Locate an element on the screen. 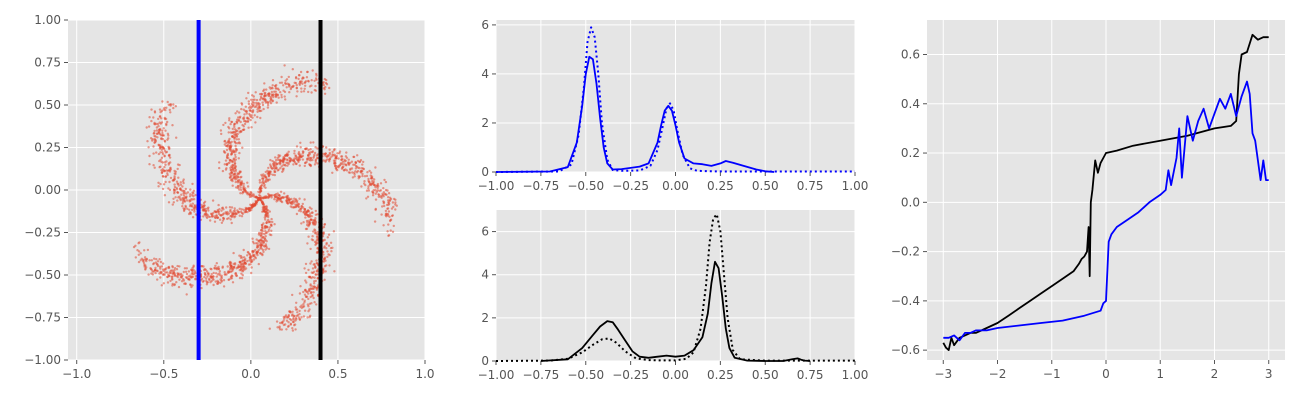  panel1-ytick-label: −0.75 is located at coordinates (42, 318).